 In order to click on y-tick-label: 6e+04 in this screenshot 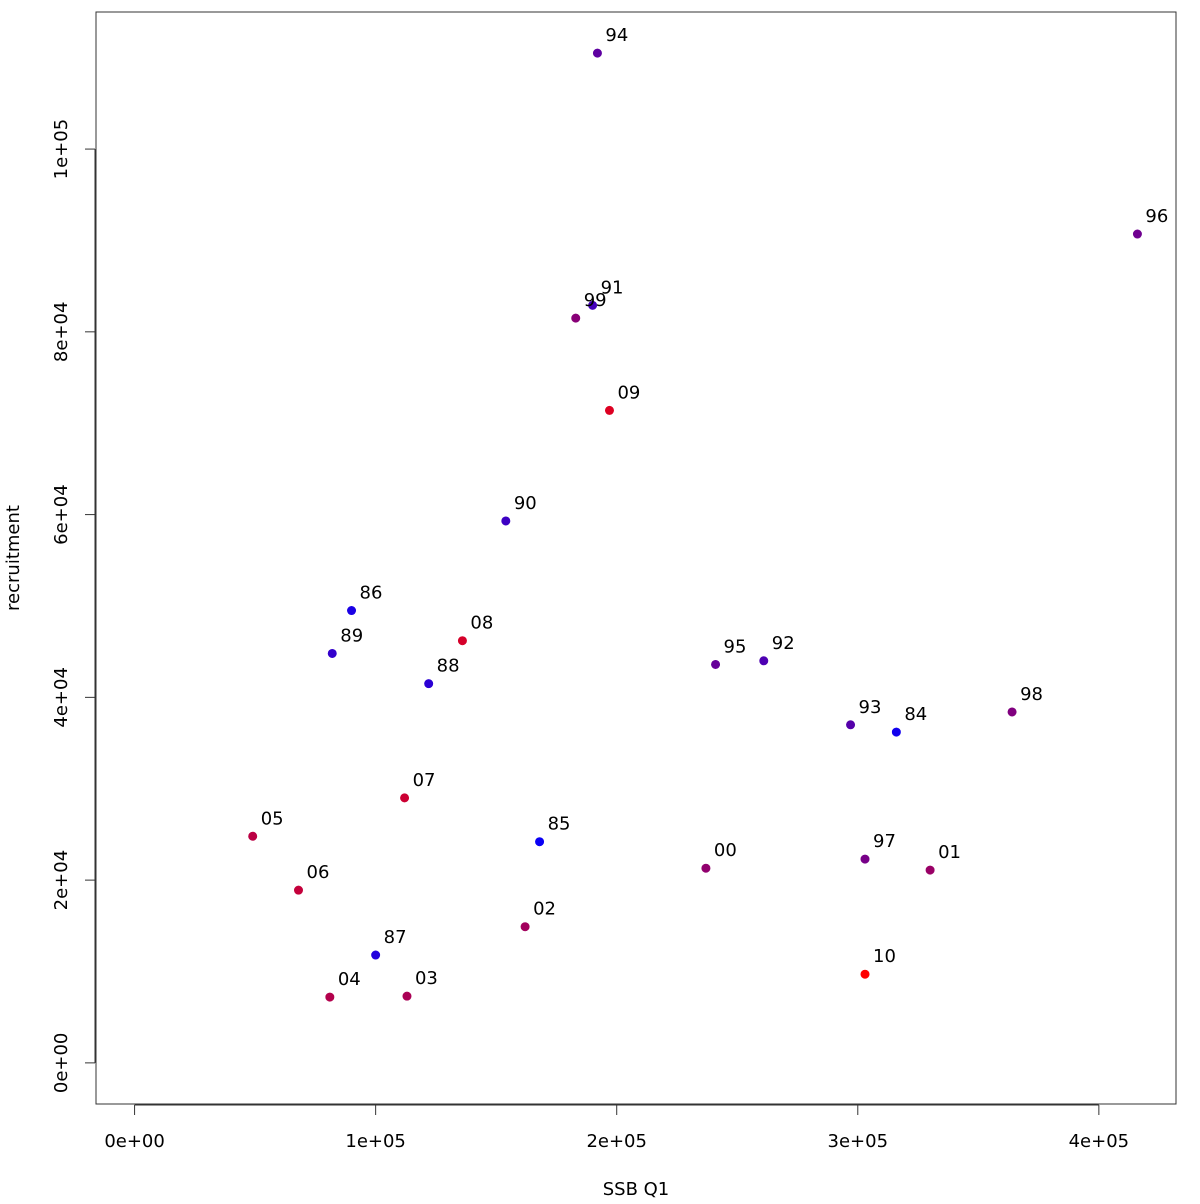, I will do `click(61, 514)`.